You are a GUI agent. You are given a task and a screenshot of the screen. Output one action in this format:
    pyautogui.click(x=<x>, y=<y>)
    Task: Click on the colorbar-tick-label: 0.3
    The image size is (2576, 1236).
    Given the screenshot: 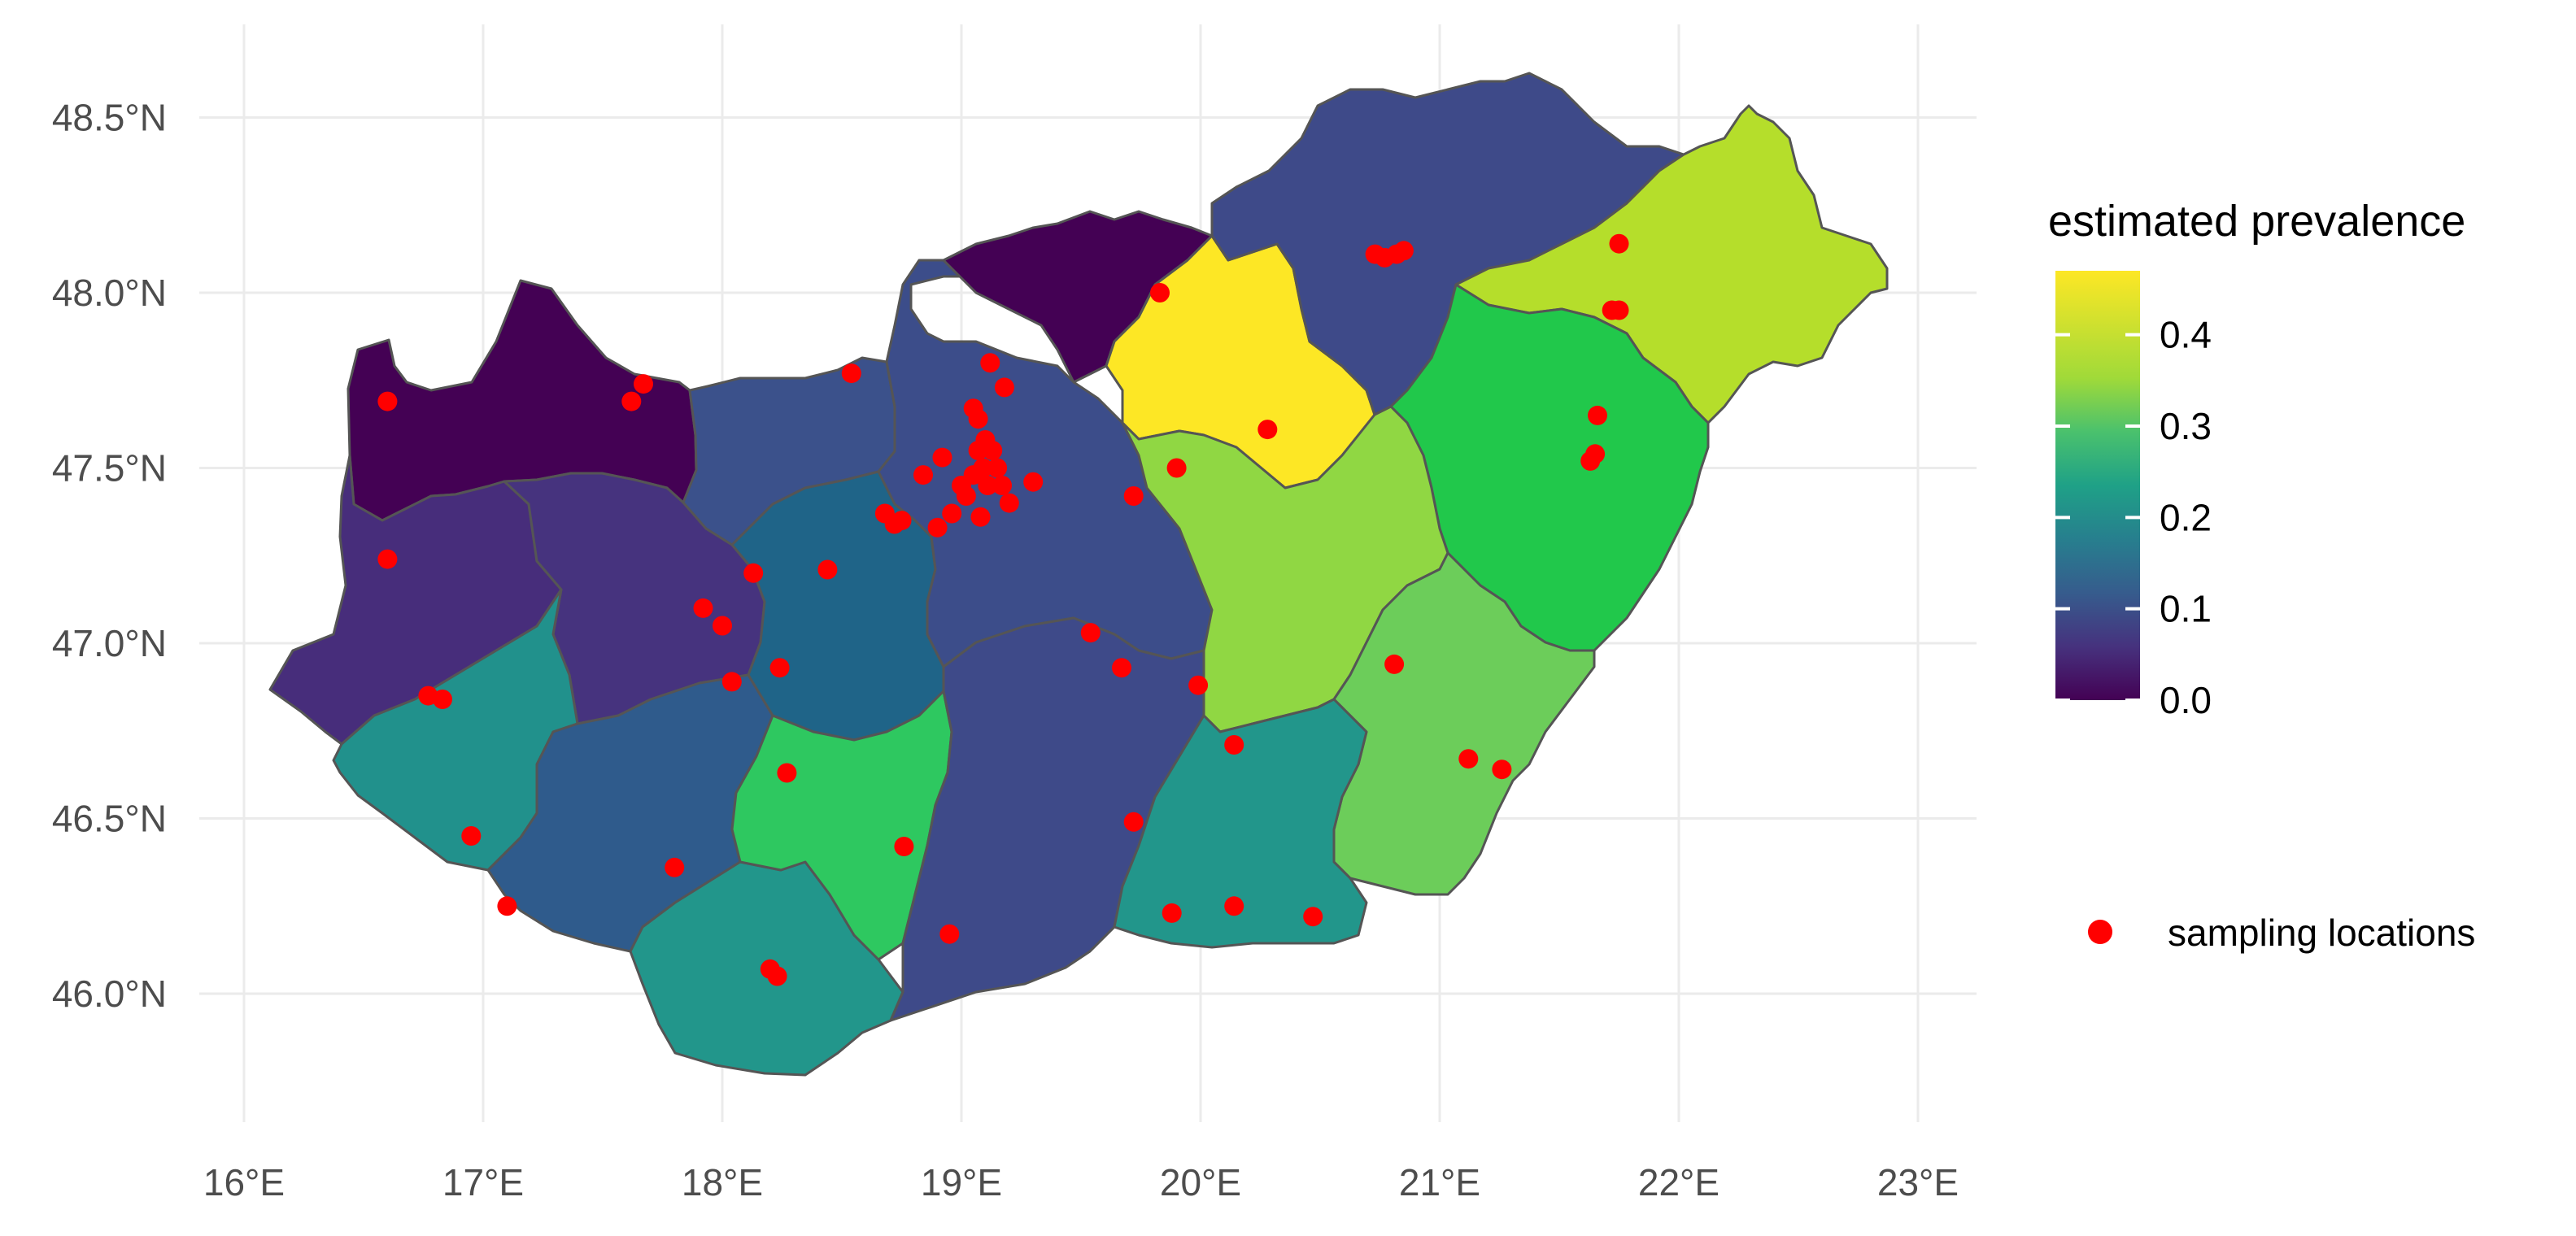 What is the action you would take?
    pyautogui.click(x=2186, y=426)
    